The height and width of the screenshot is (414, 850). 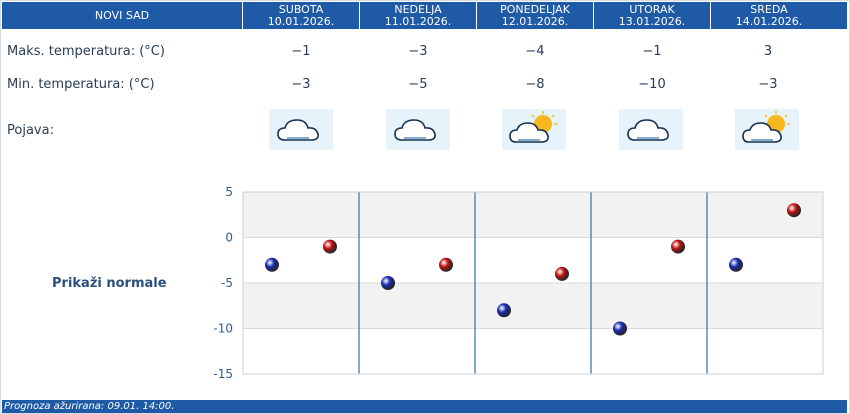 I want to click on update-time: Prognoza ažurirana: 09.01. 14:00., so click(x=89, y=406).